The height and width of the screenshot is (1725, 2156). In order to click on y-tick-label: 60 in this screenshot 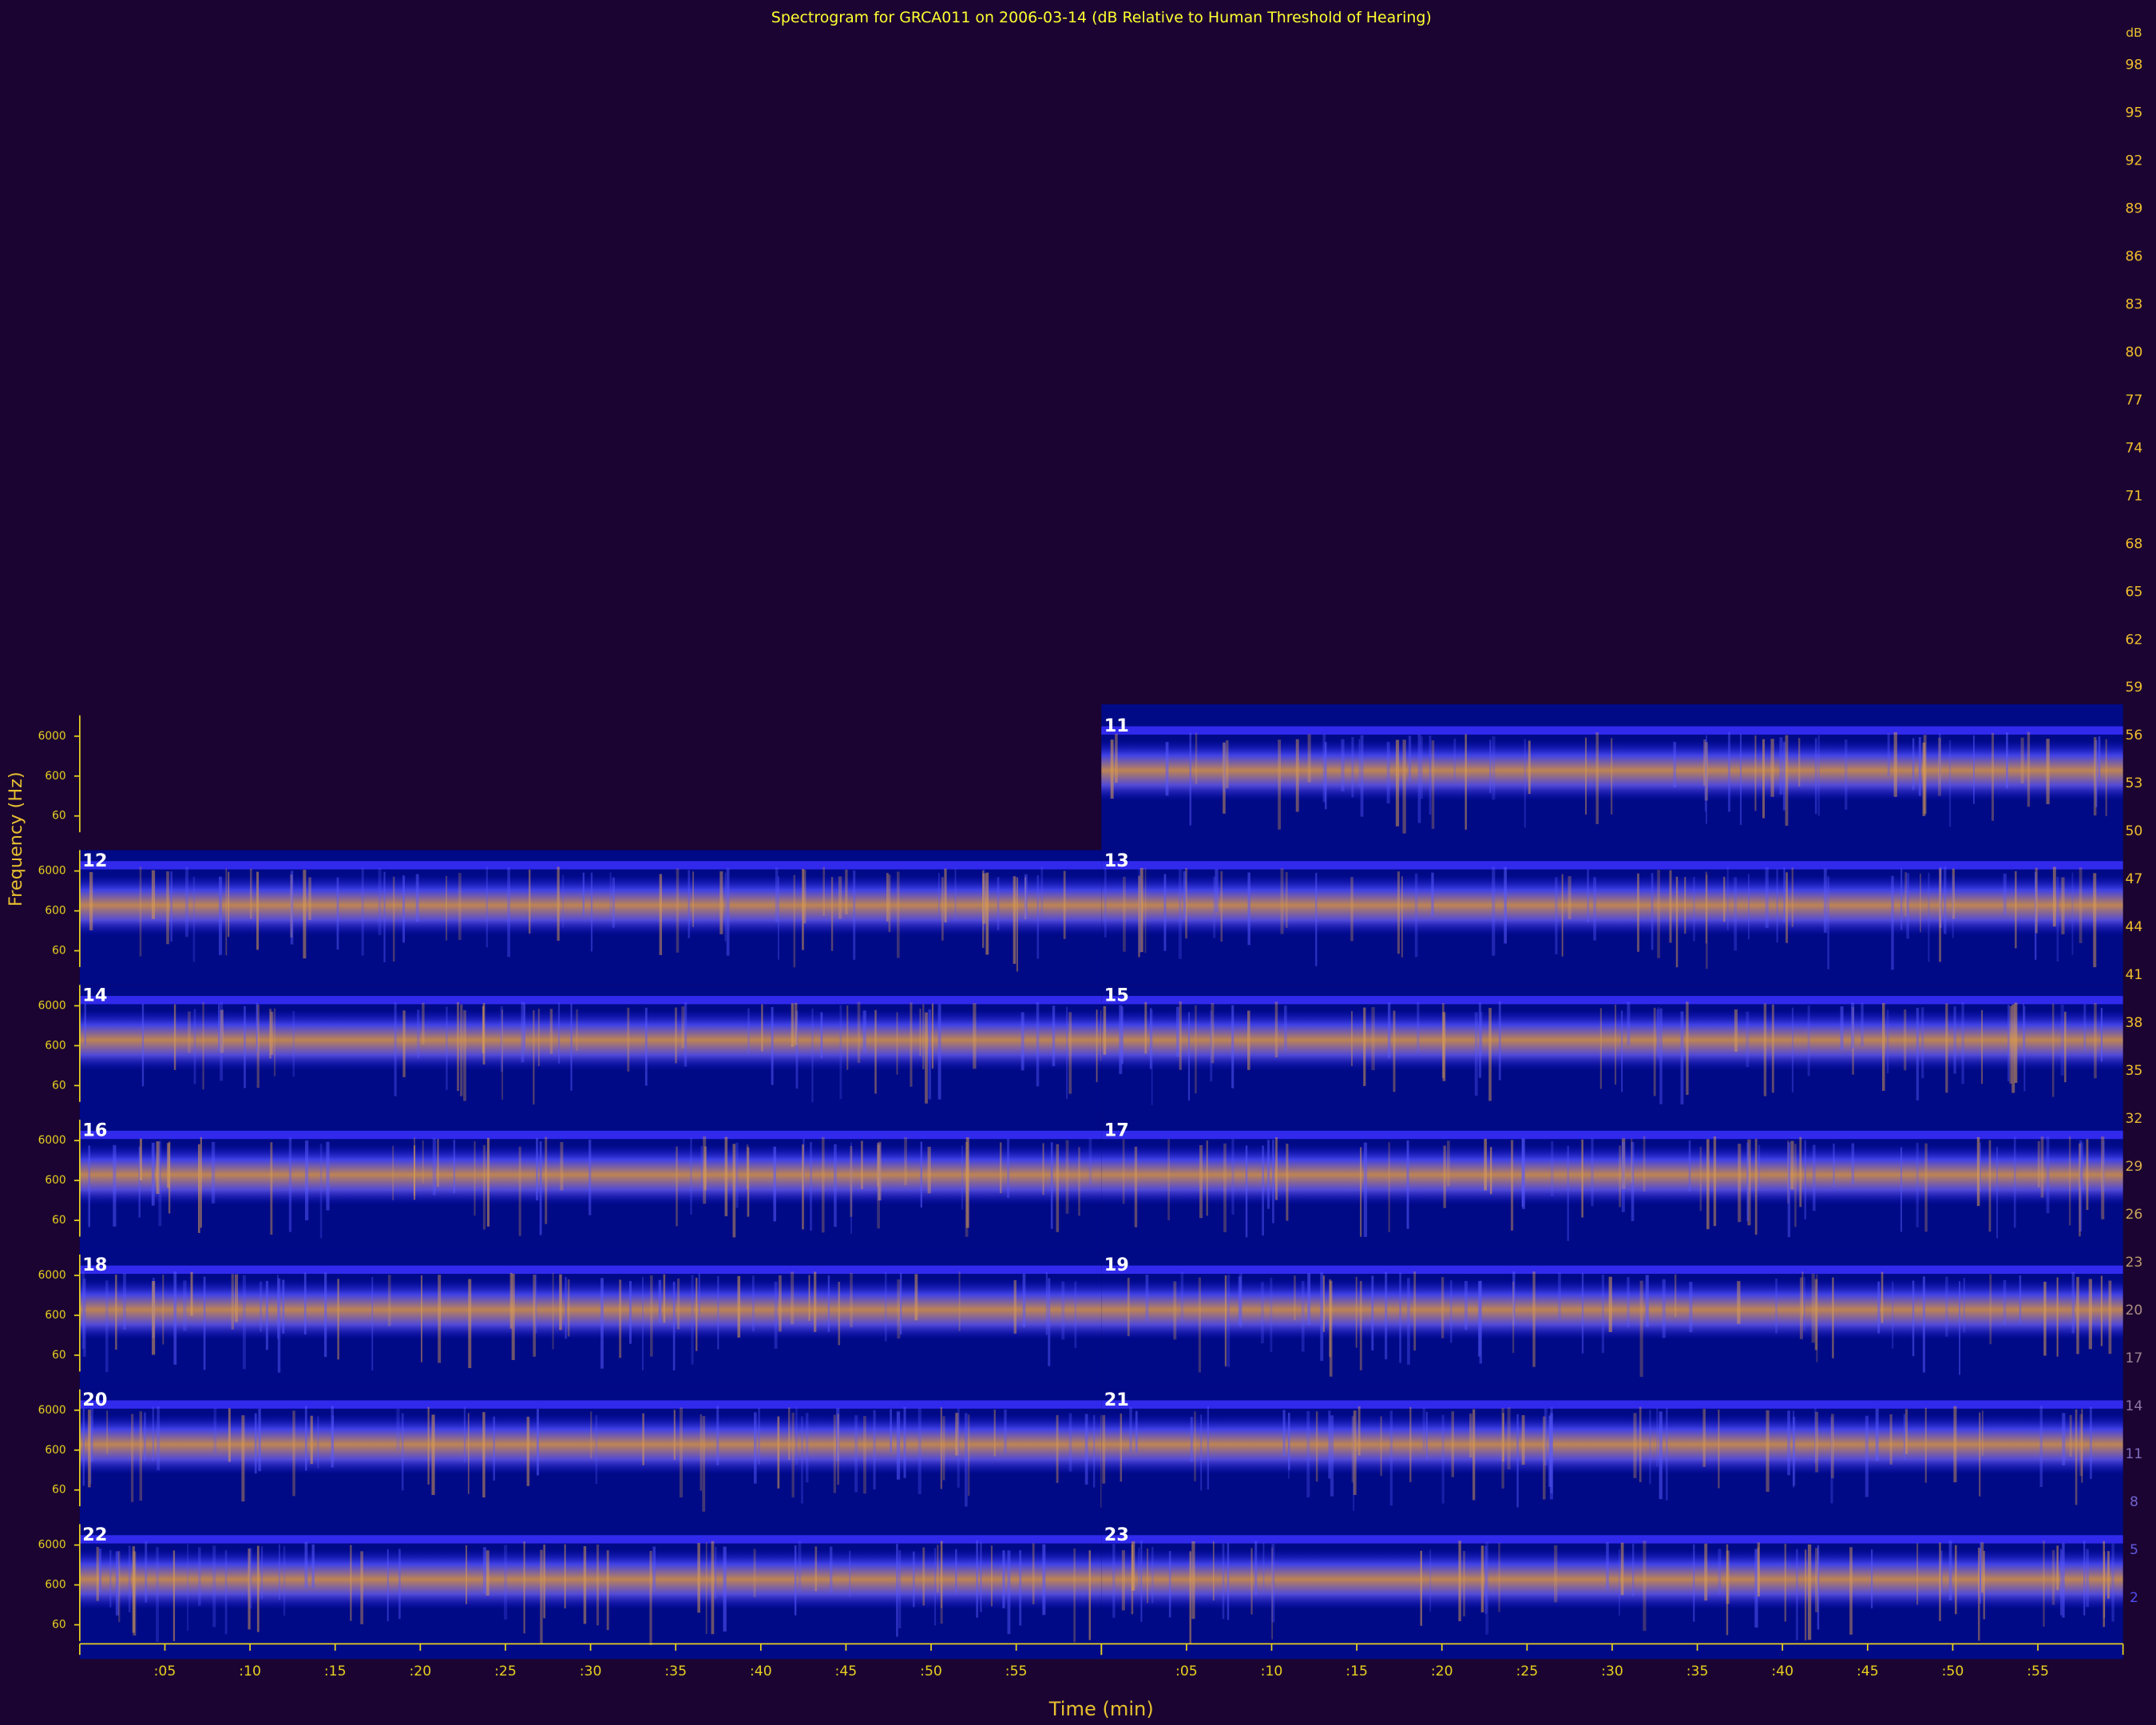, I will do `click(59, 1491)`.